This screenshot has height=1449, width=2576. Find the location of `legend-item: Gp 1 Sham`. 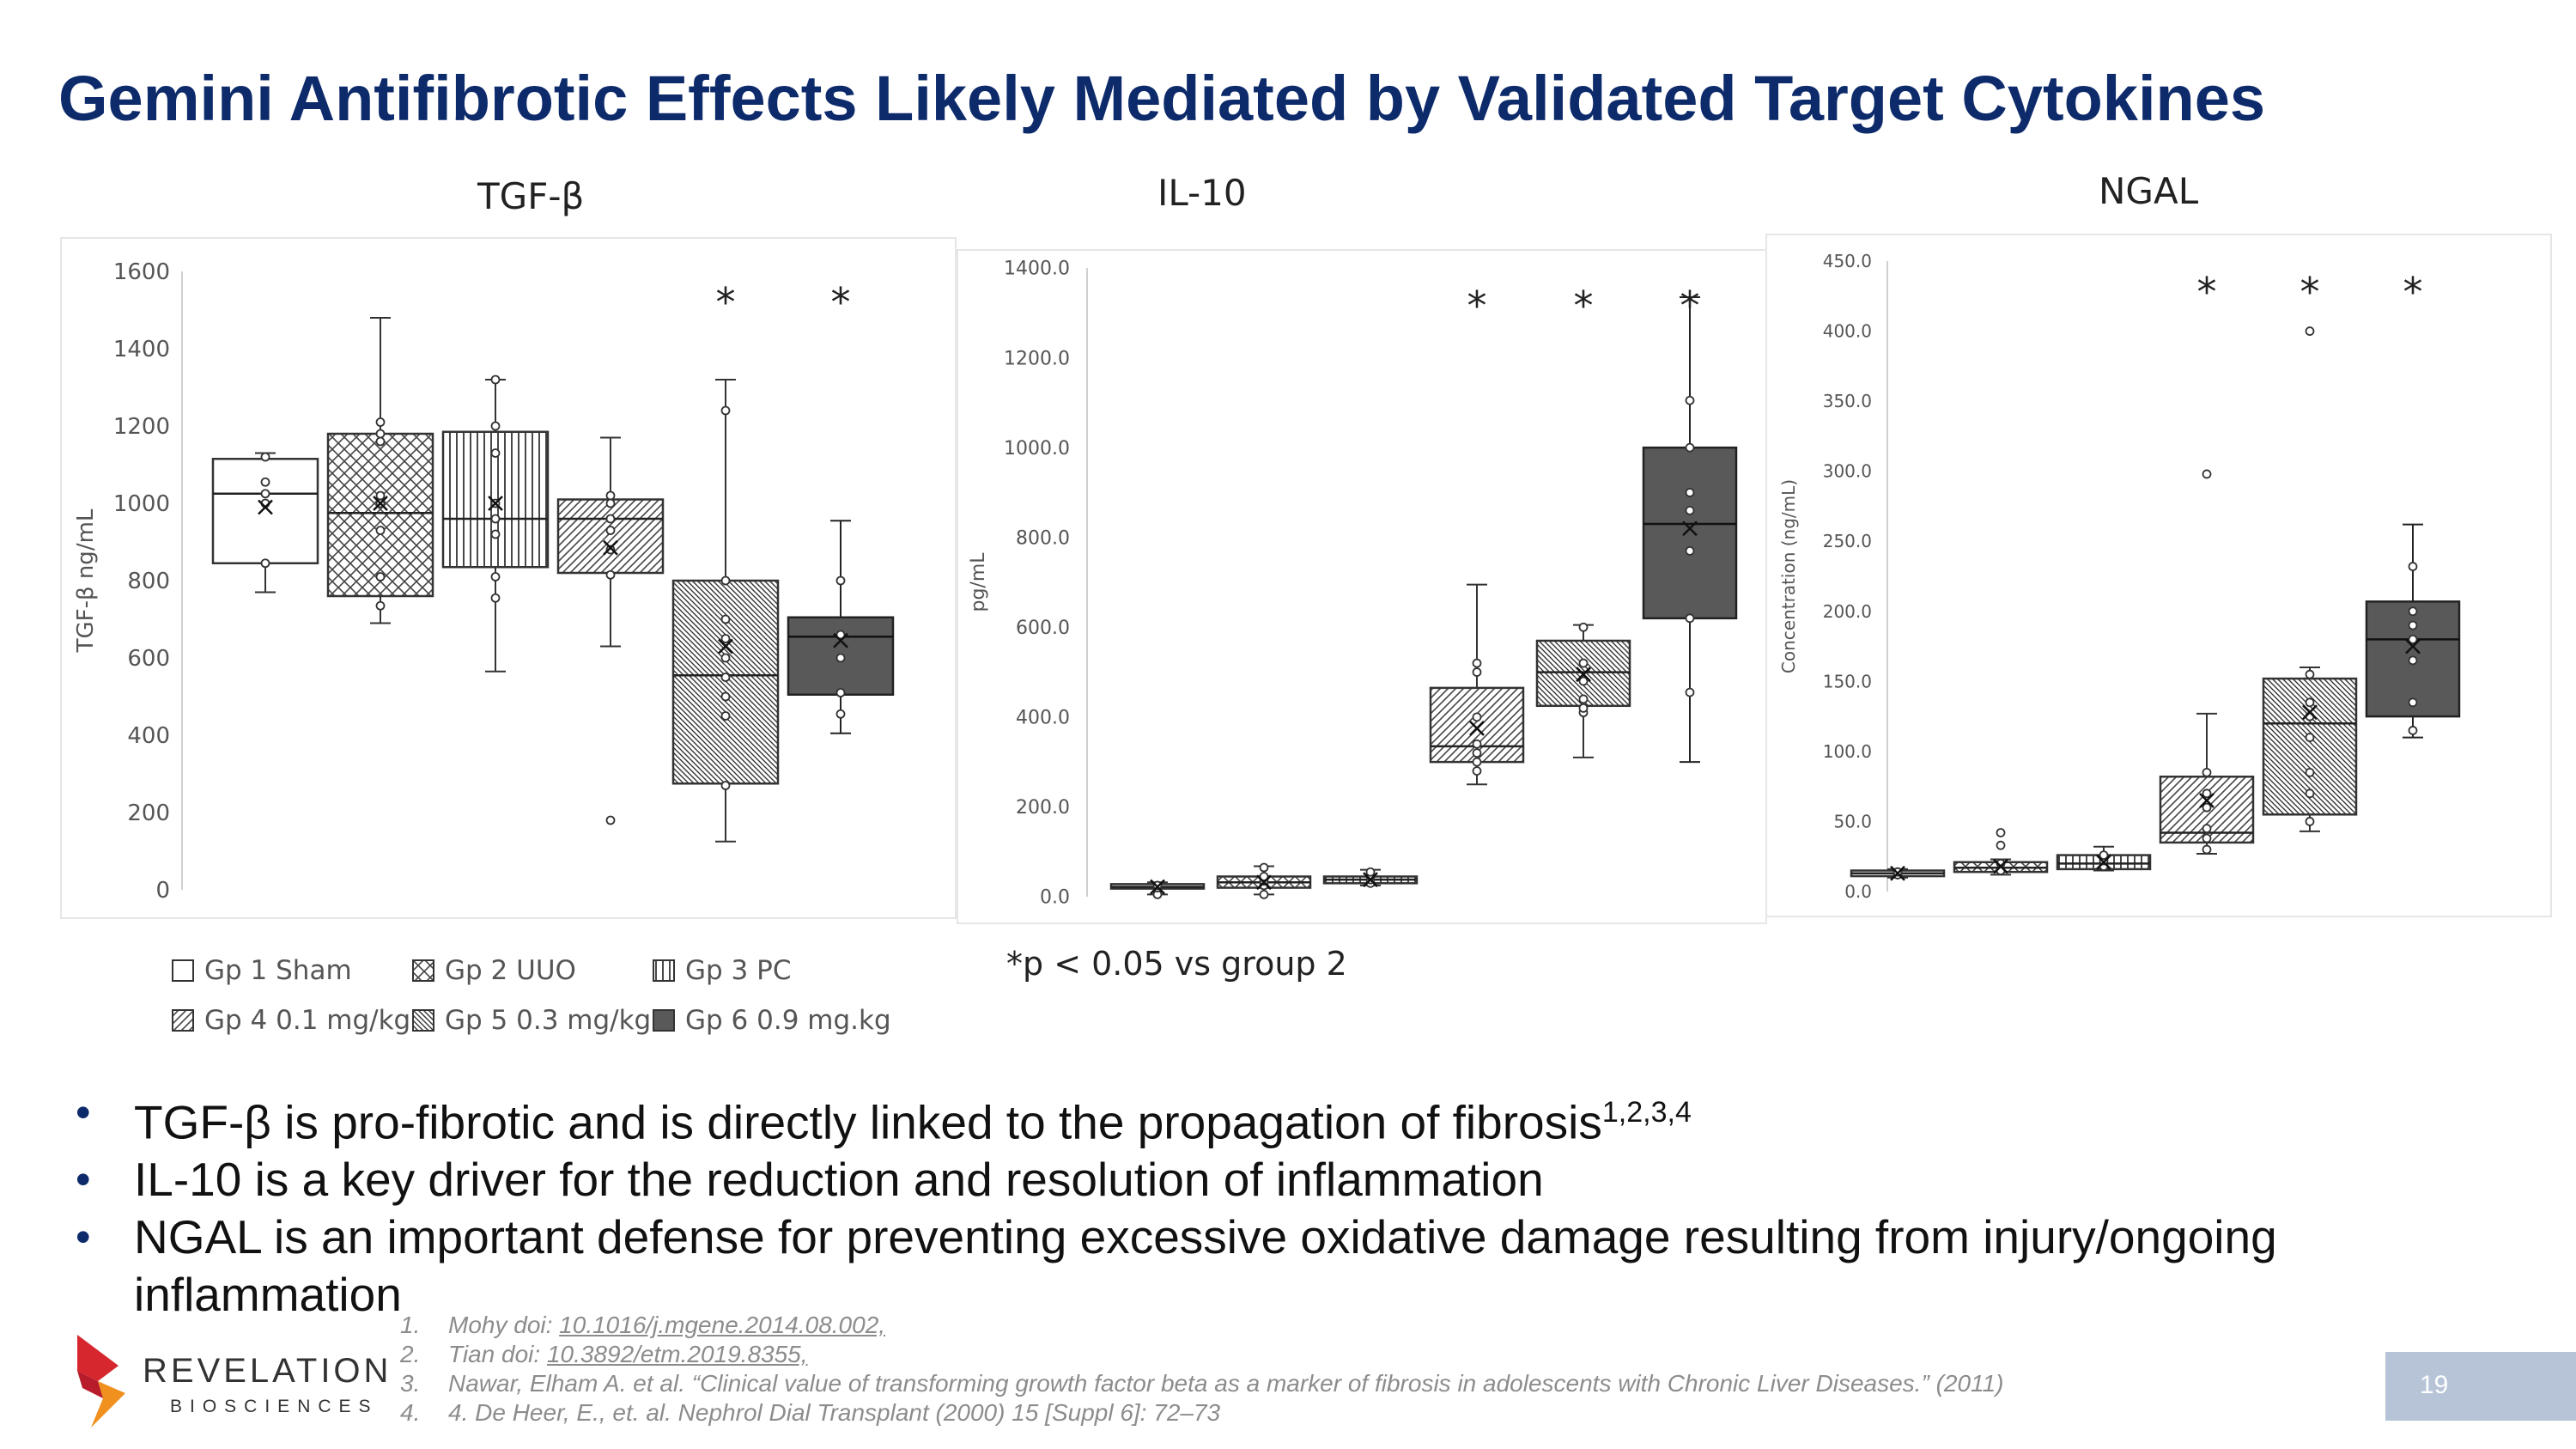

legend-item: Gp 1 Sham is located at coordinates (262, 970).